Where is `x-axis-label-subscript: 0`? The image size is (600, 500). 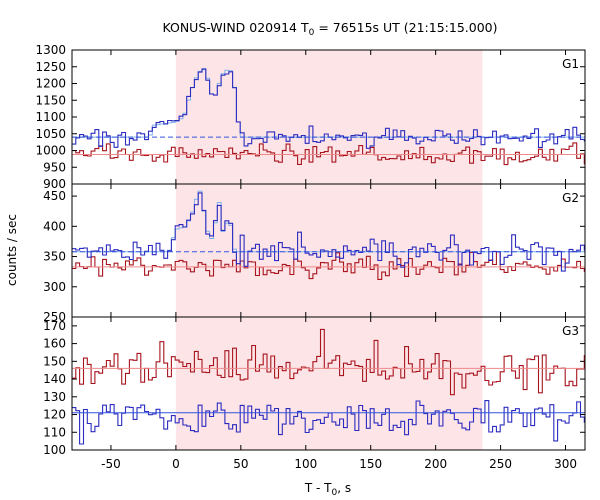
x-axis-label-subscript: 0 is located at coordinates (335, 493).